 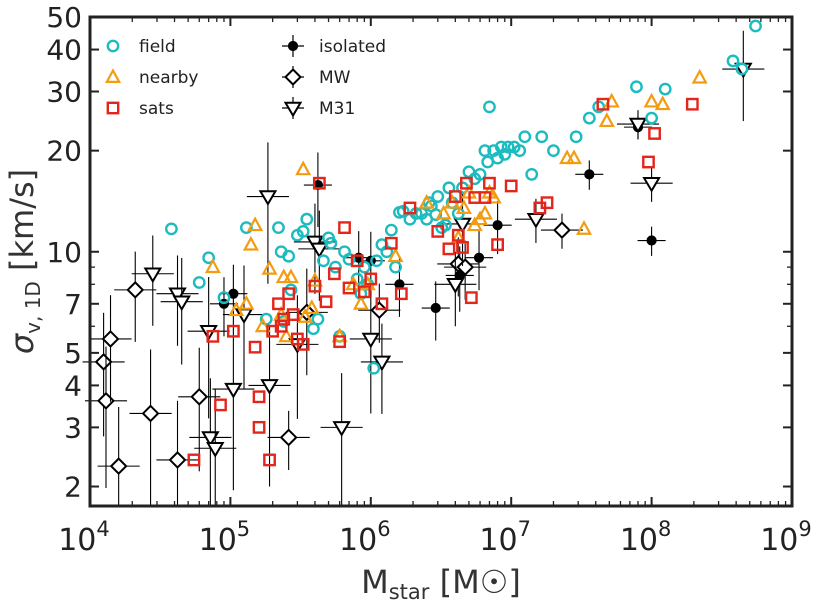 What do you see at coordinates (337, 109) in the screenshot?
I see `legend-label: M31` at bounding box center [337, 109].